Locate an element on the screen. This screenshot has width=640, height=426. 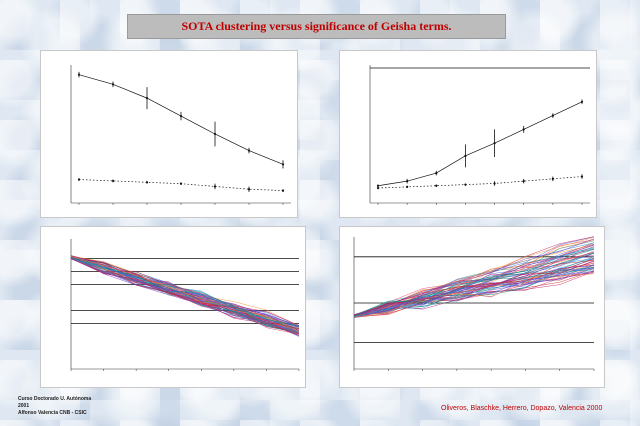
chart-bottom-left is located at coordinates (185, 305).